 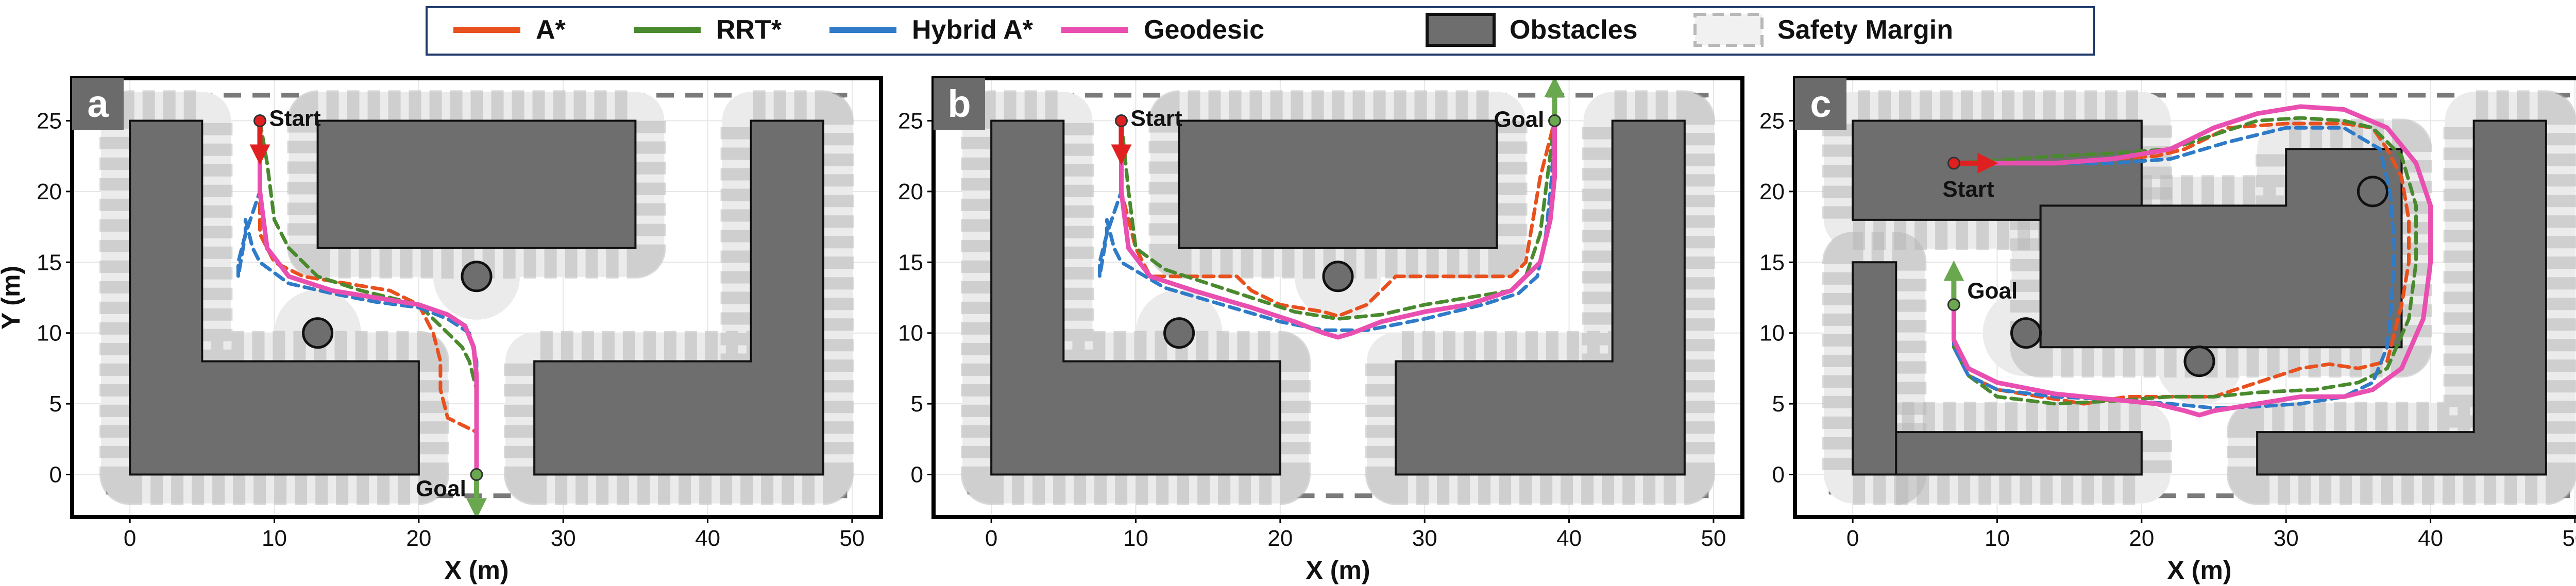 I want to click on legend-label-hybrid: Hybrid A*, so click(x=972, y=30).